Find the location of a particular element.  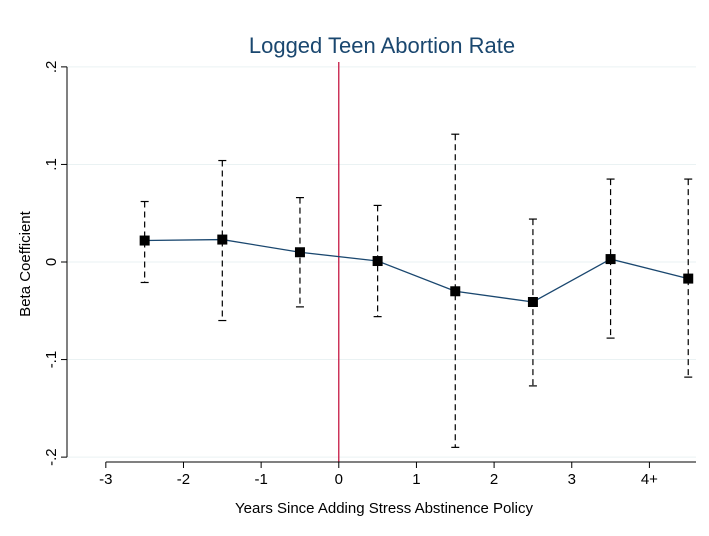

x-tick-label-7: 4+ is located at coordinates (649, 479).